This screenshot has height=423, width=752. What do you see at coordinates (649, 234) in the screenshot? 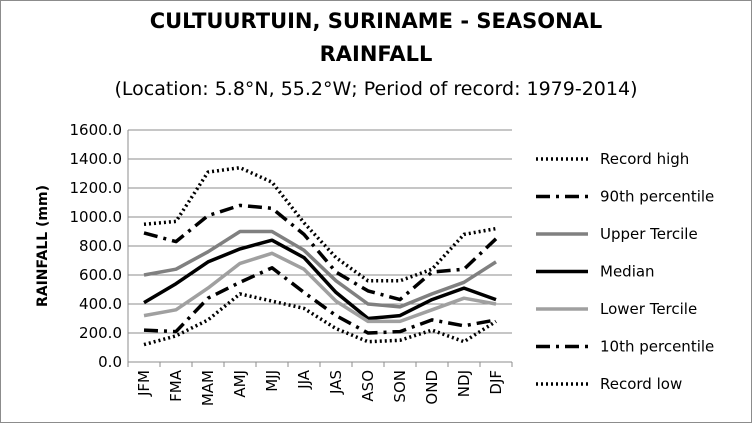
I see `legend-label: Upper Tercile` at bounding box center [649, 234].